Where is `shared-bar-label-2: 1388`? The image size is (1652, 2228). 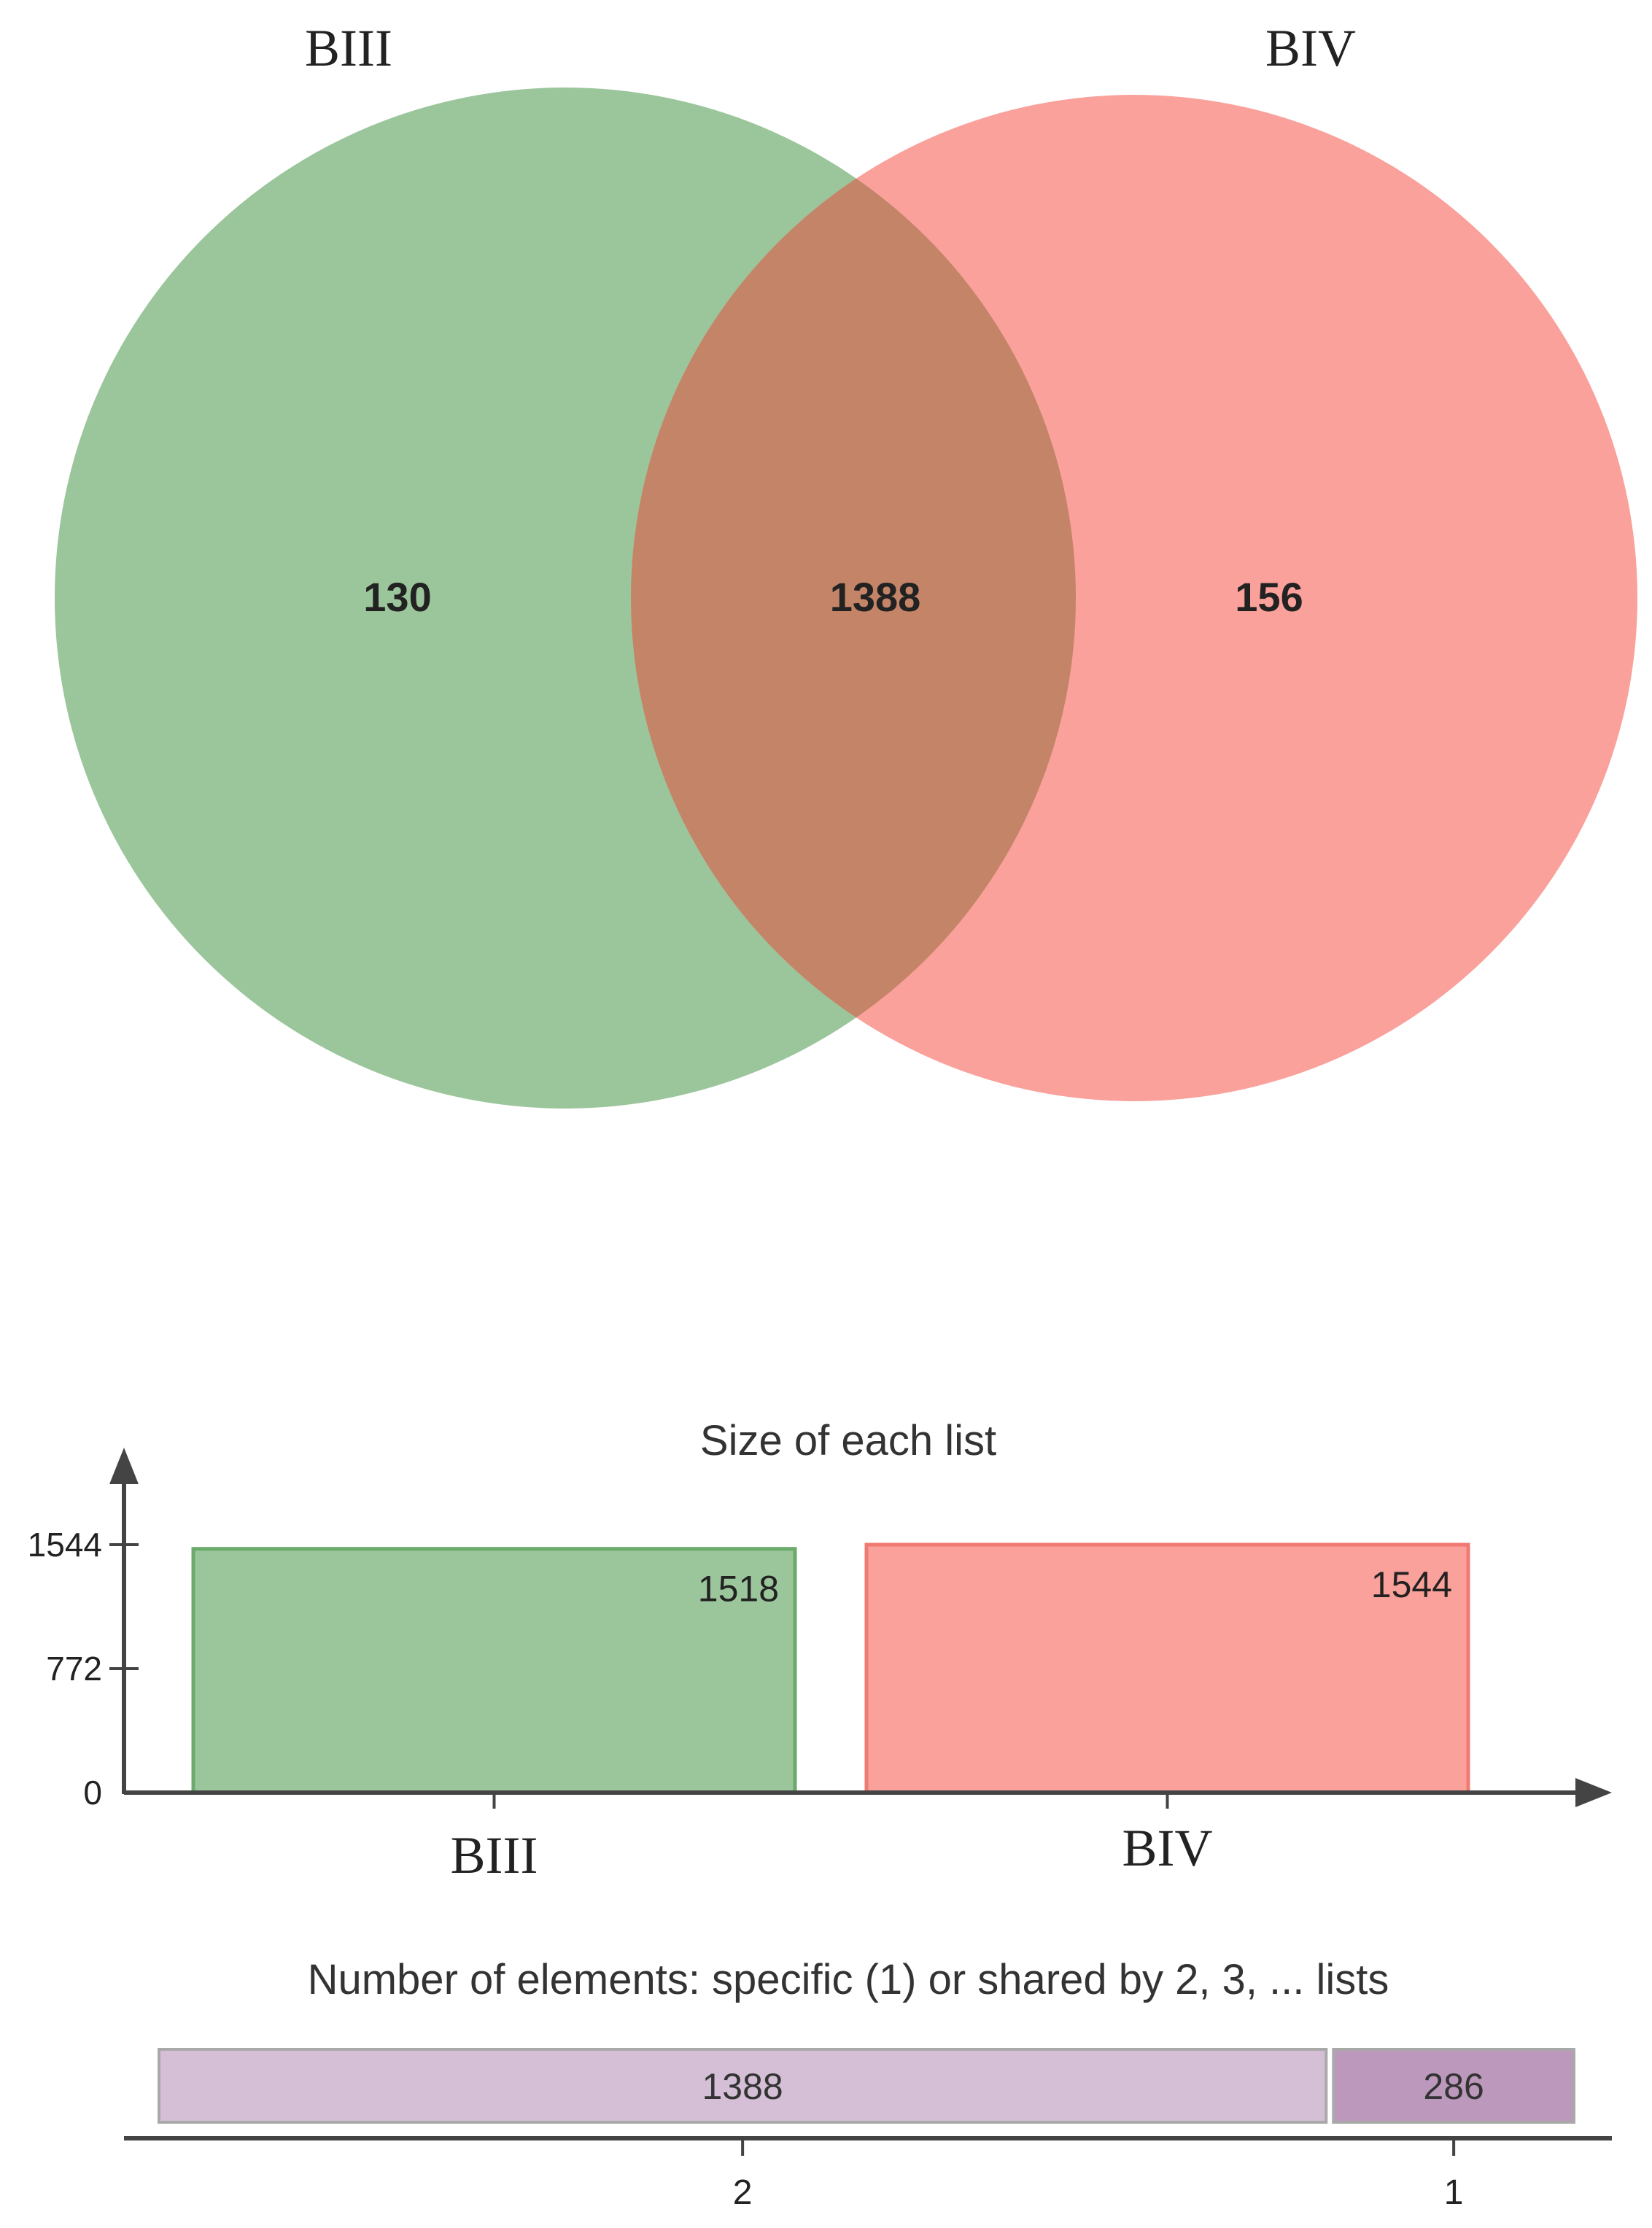
shared-bar-label-2: 1388 is located at coordinates (742, 2086).